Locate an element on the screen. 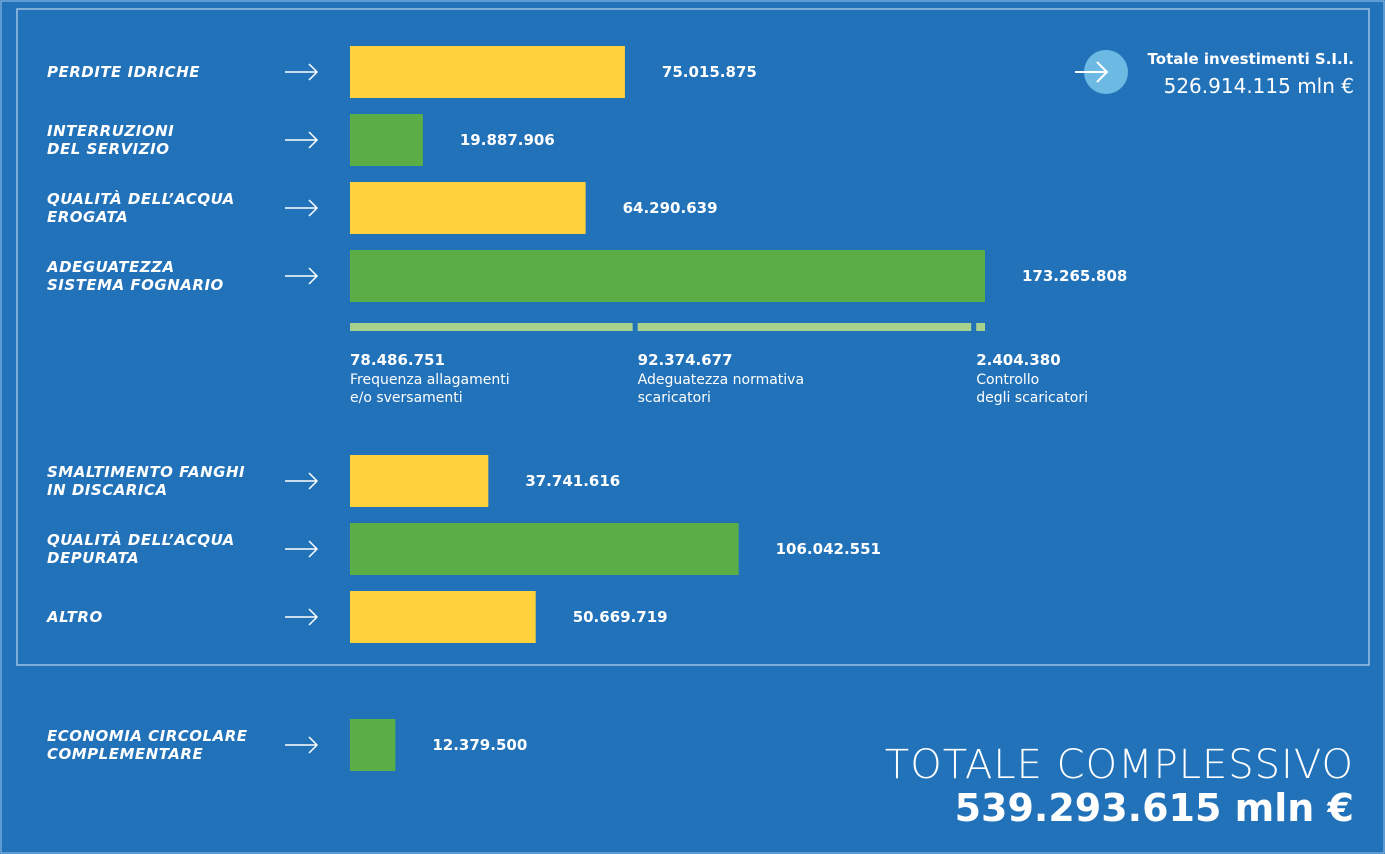 This screenshot has height=854, width=1385. value-label: 64.290.639 is located at coordinates (670, 208).